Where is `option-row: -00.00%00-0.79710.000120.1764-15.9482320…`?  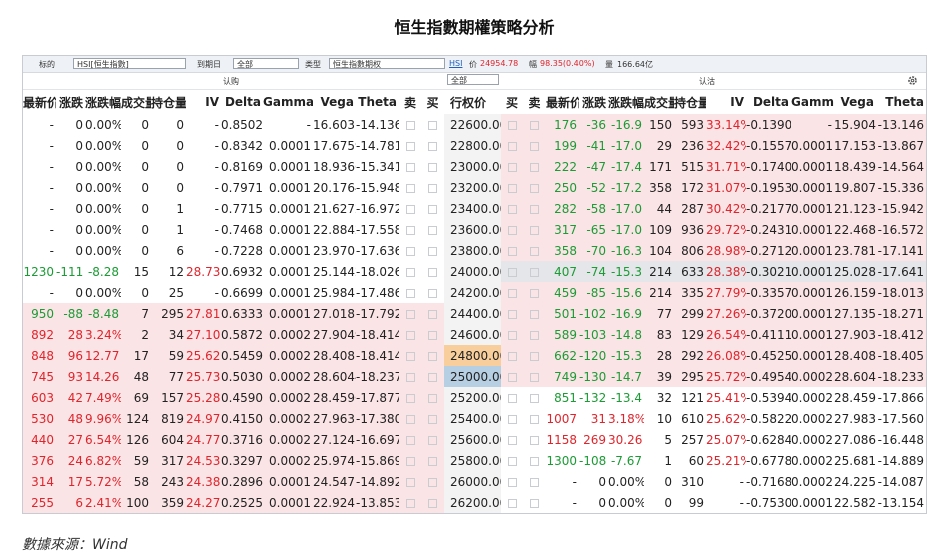
option-row: -00.00%00-0.79710.000120.1764-15.9482320… is located at coordinates (474, 187).